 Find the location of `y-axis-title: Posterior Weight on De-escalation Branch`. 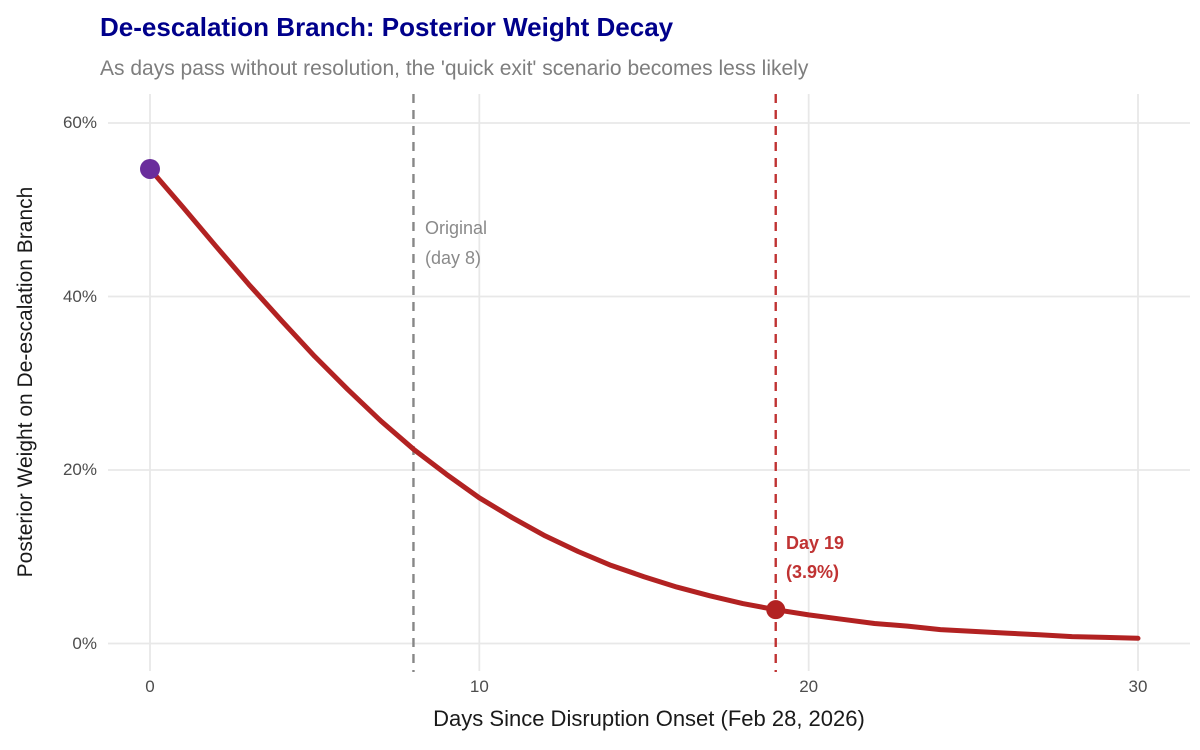

y-axis-title: Posterior Weight on De-escalation Branch is located at coordinates (25, 382).